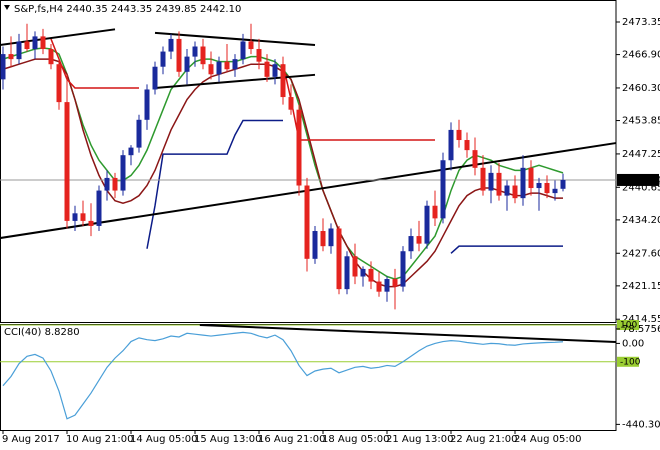 The width and height of the screenshot is (660, 450). What do you see at coordinates (641, 88) in the screenshot?
I see `y-tick-label: 2460.30` at bounding box center [641, 88].